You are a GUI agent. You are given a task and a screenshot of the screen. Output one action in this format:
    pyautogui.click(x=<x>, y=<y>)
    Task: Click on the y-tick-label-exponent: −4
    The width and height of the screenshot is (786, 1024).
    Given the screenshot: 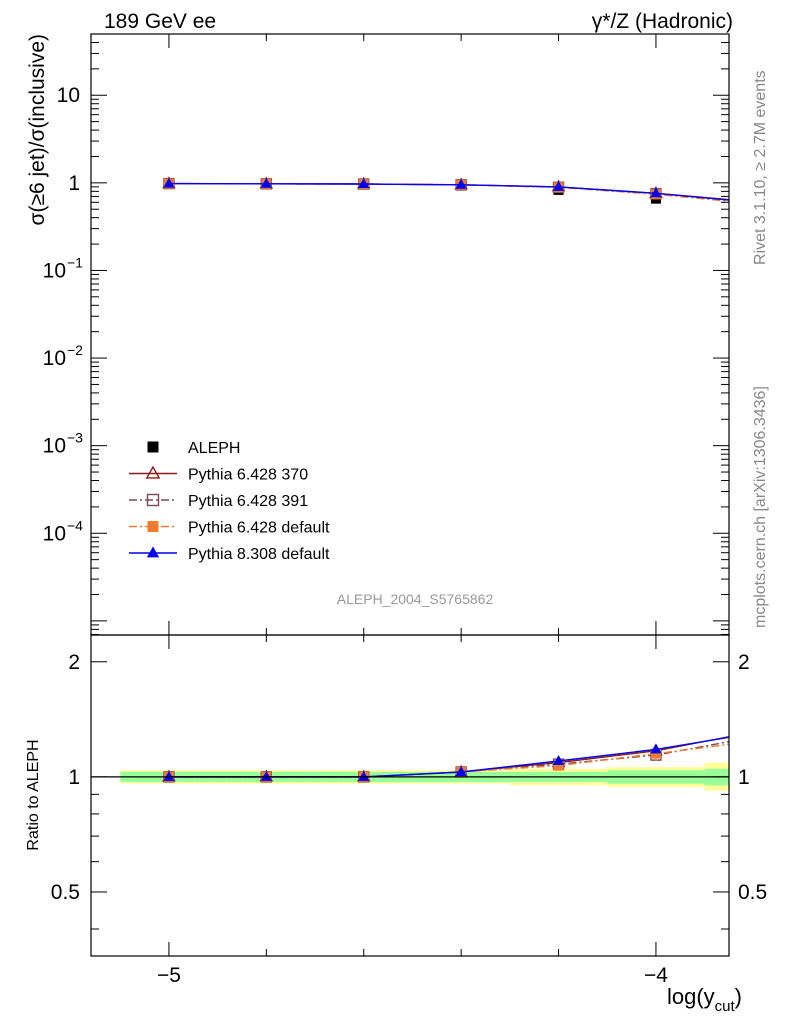 What is the action you would take?
    pyautogui.click(x=75, y=525)
    